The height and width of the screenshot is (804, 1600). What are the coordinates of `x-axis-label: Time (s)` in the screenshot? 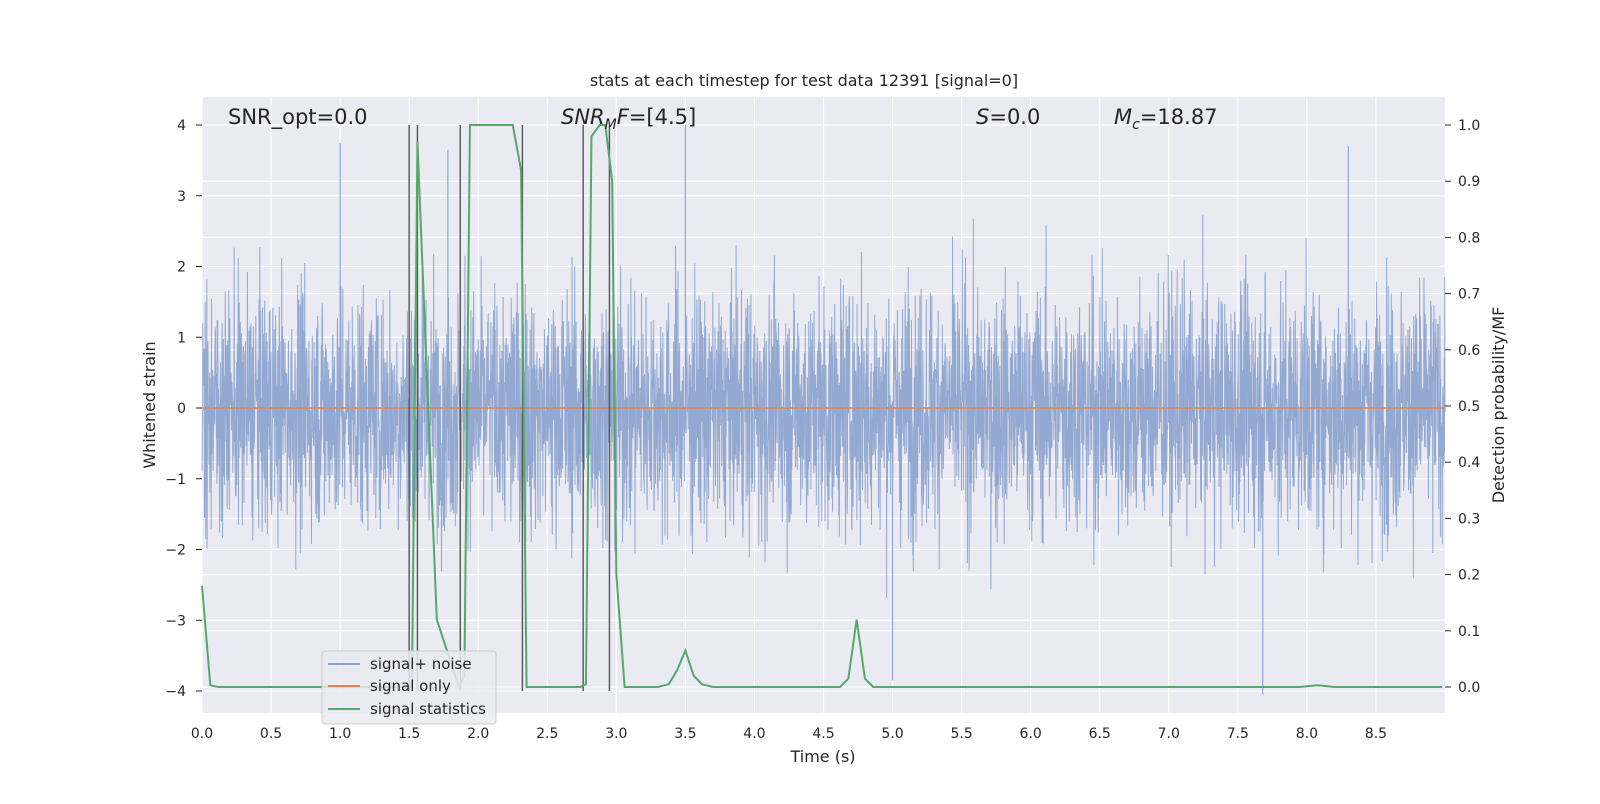 It's located at (822, 756).